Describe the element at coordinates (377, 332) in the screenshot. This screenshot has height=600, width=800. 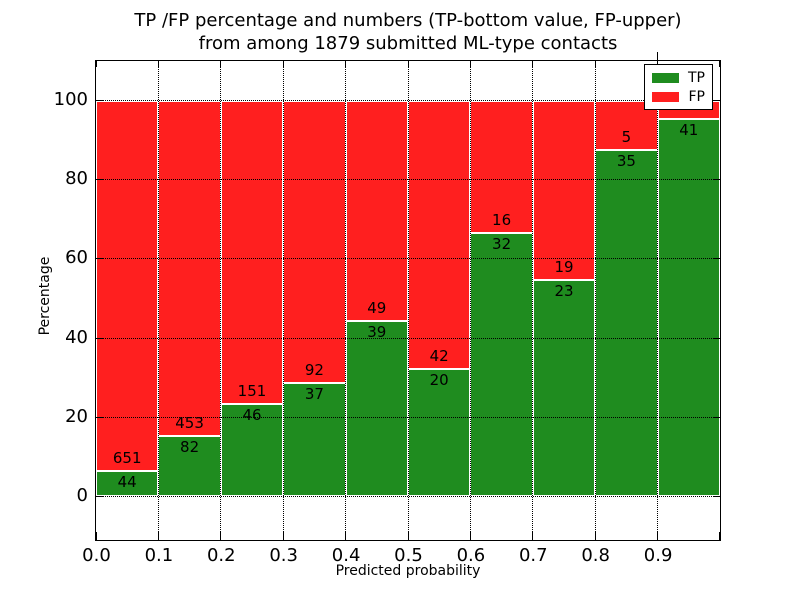
I see `bar-tp-value: 39` at that location.